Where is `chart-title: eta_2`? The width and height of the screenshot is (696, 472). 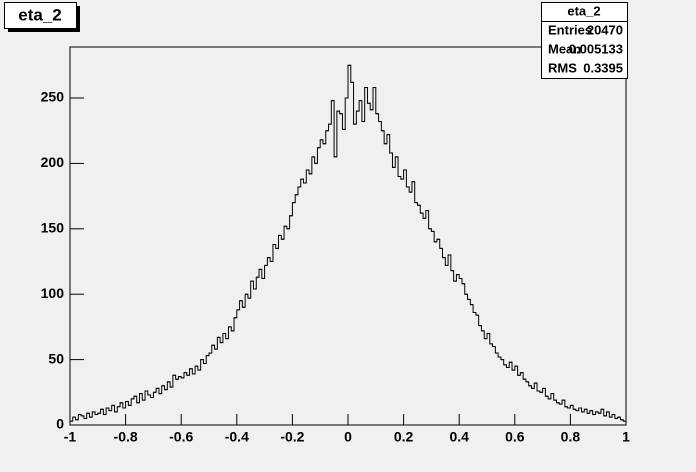
chart-title: eta_2 is located at coordinates (39, 14).